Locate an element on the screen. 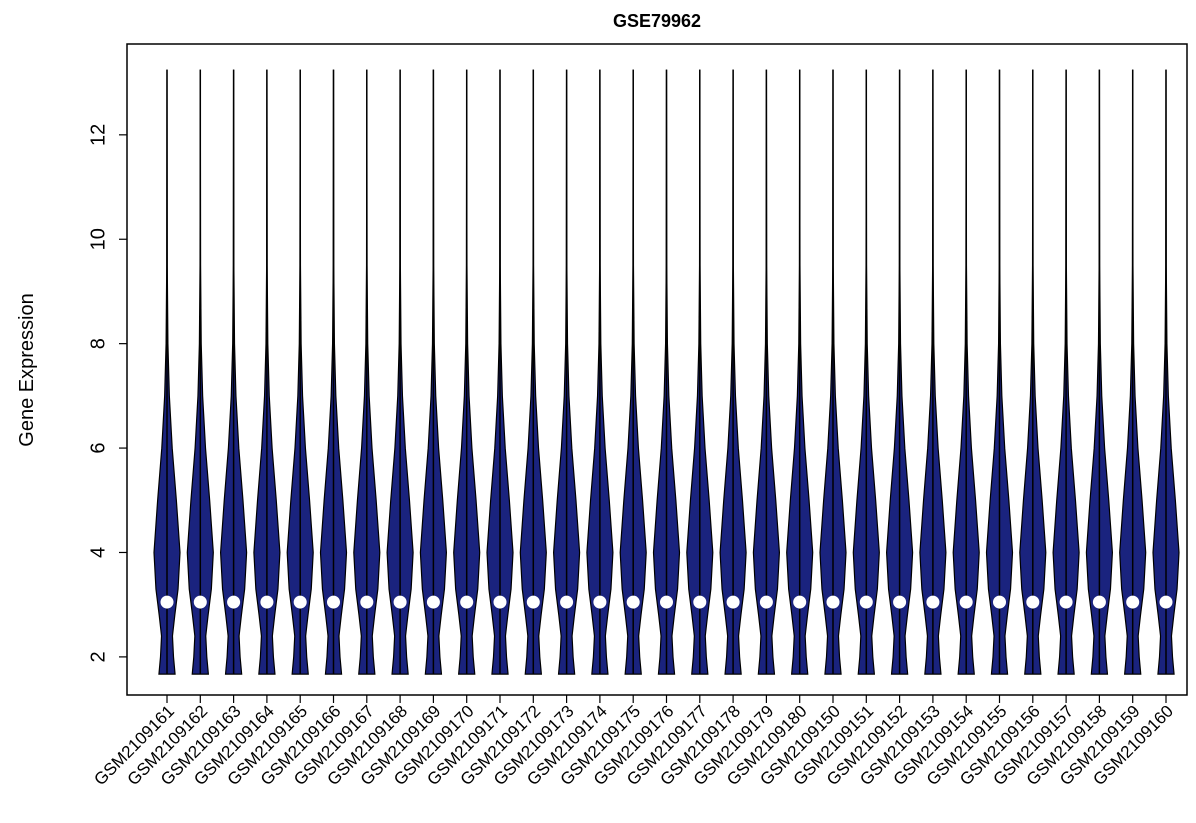 Image resolution: width=1196 pixels, height=823 pixels. y-tick-label: 4 is located at coordinates (98, 552).